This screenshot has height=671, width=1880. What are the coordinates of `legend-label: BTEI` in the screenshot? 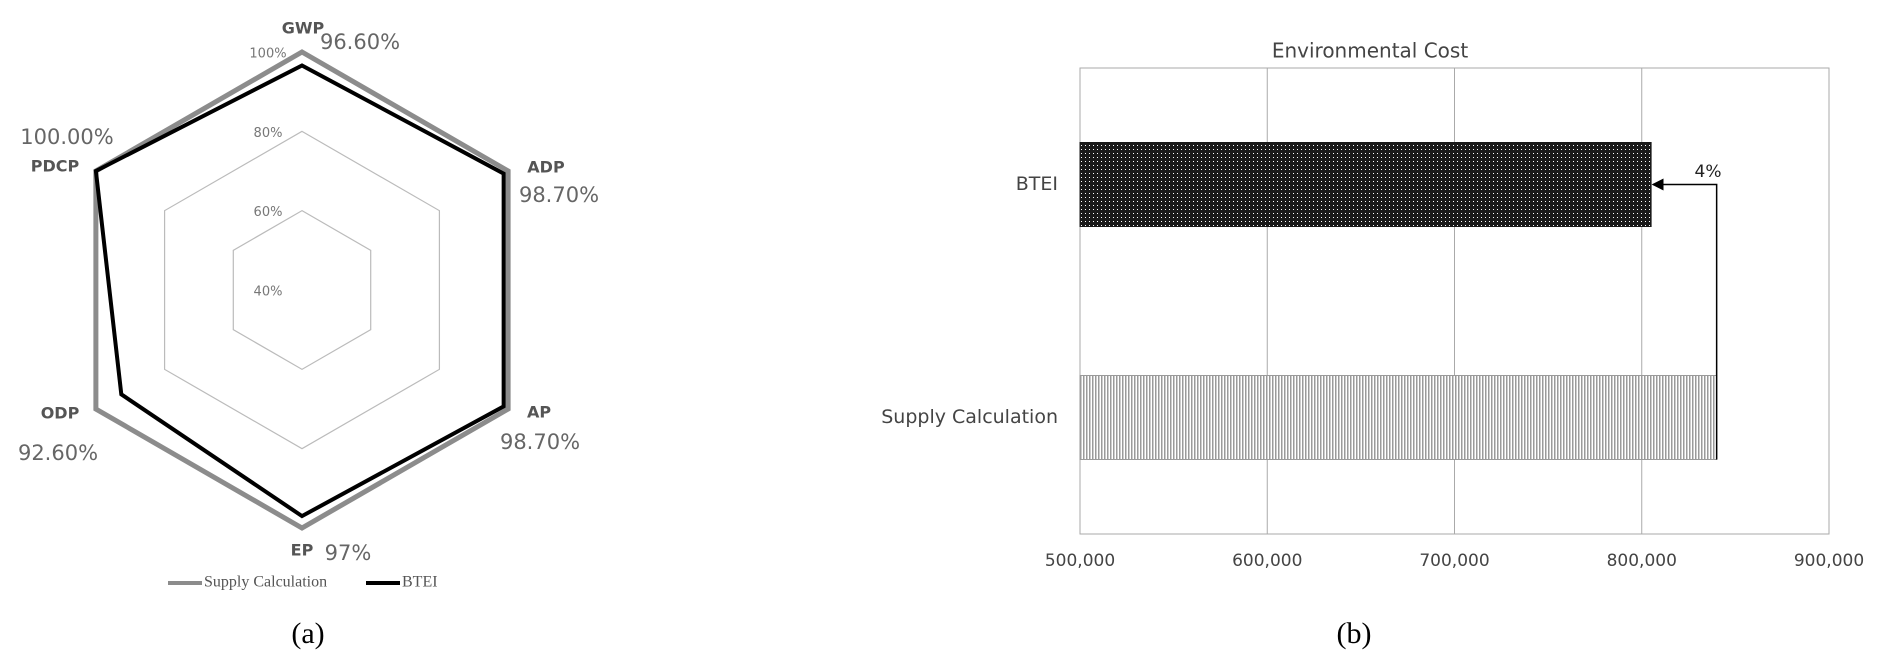 It's located at (420, 582).